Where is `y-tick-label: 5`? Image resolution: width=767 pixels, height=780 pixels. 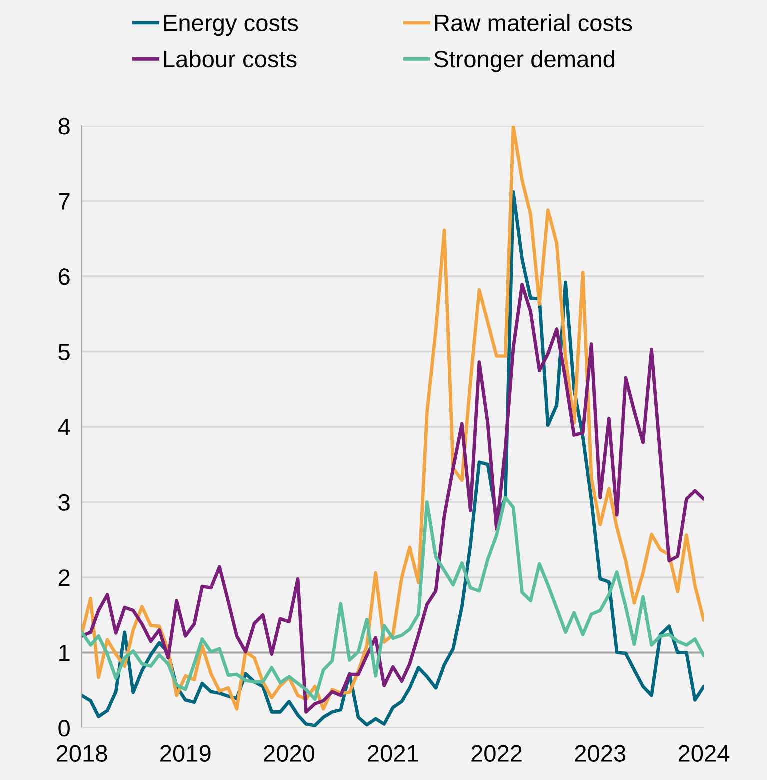 y-tick-label: 5 is located at coordinates (64, 352).